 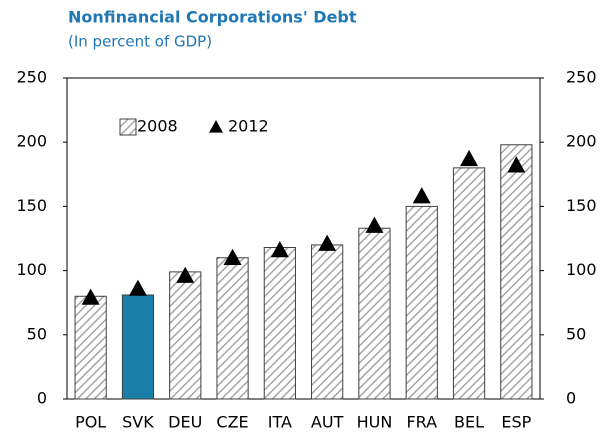 I want to click on x-tick-label: BEL, so click(x=469, y=422).